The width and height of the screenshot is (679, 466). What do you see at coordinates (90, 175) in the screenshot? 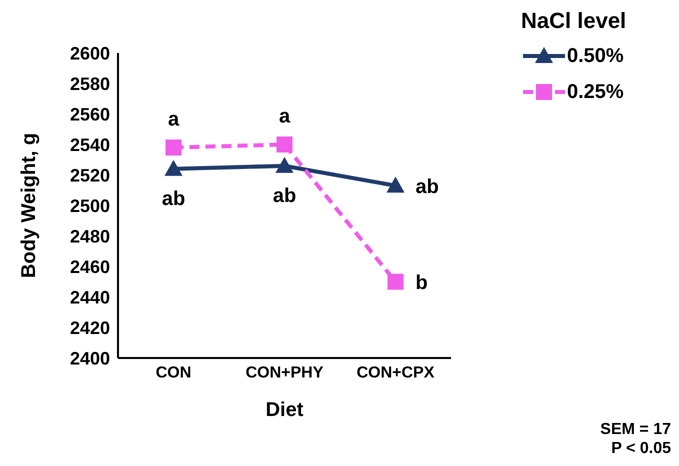
I see `y-tick-label: 2520` at bounding box center [90, 175].